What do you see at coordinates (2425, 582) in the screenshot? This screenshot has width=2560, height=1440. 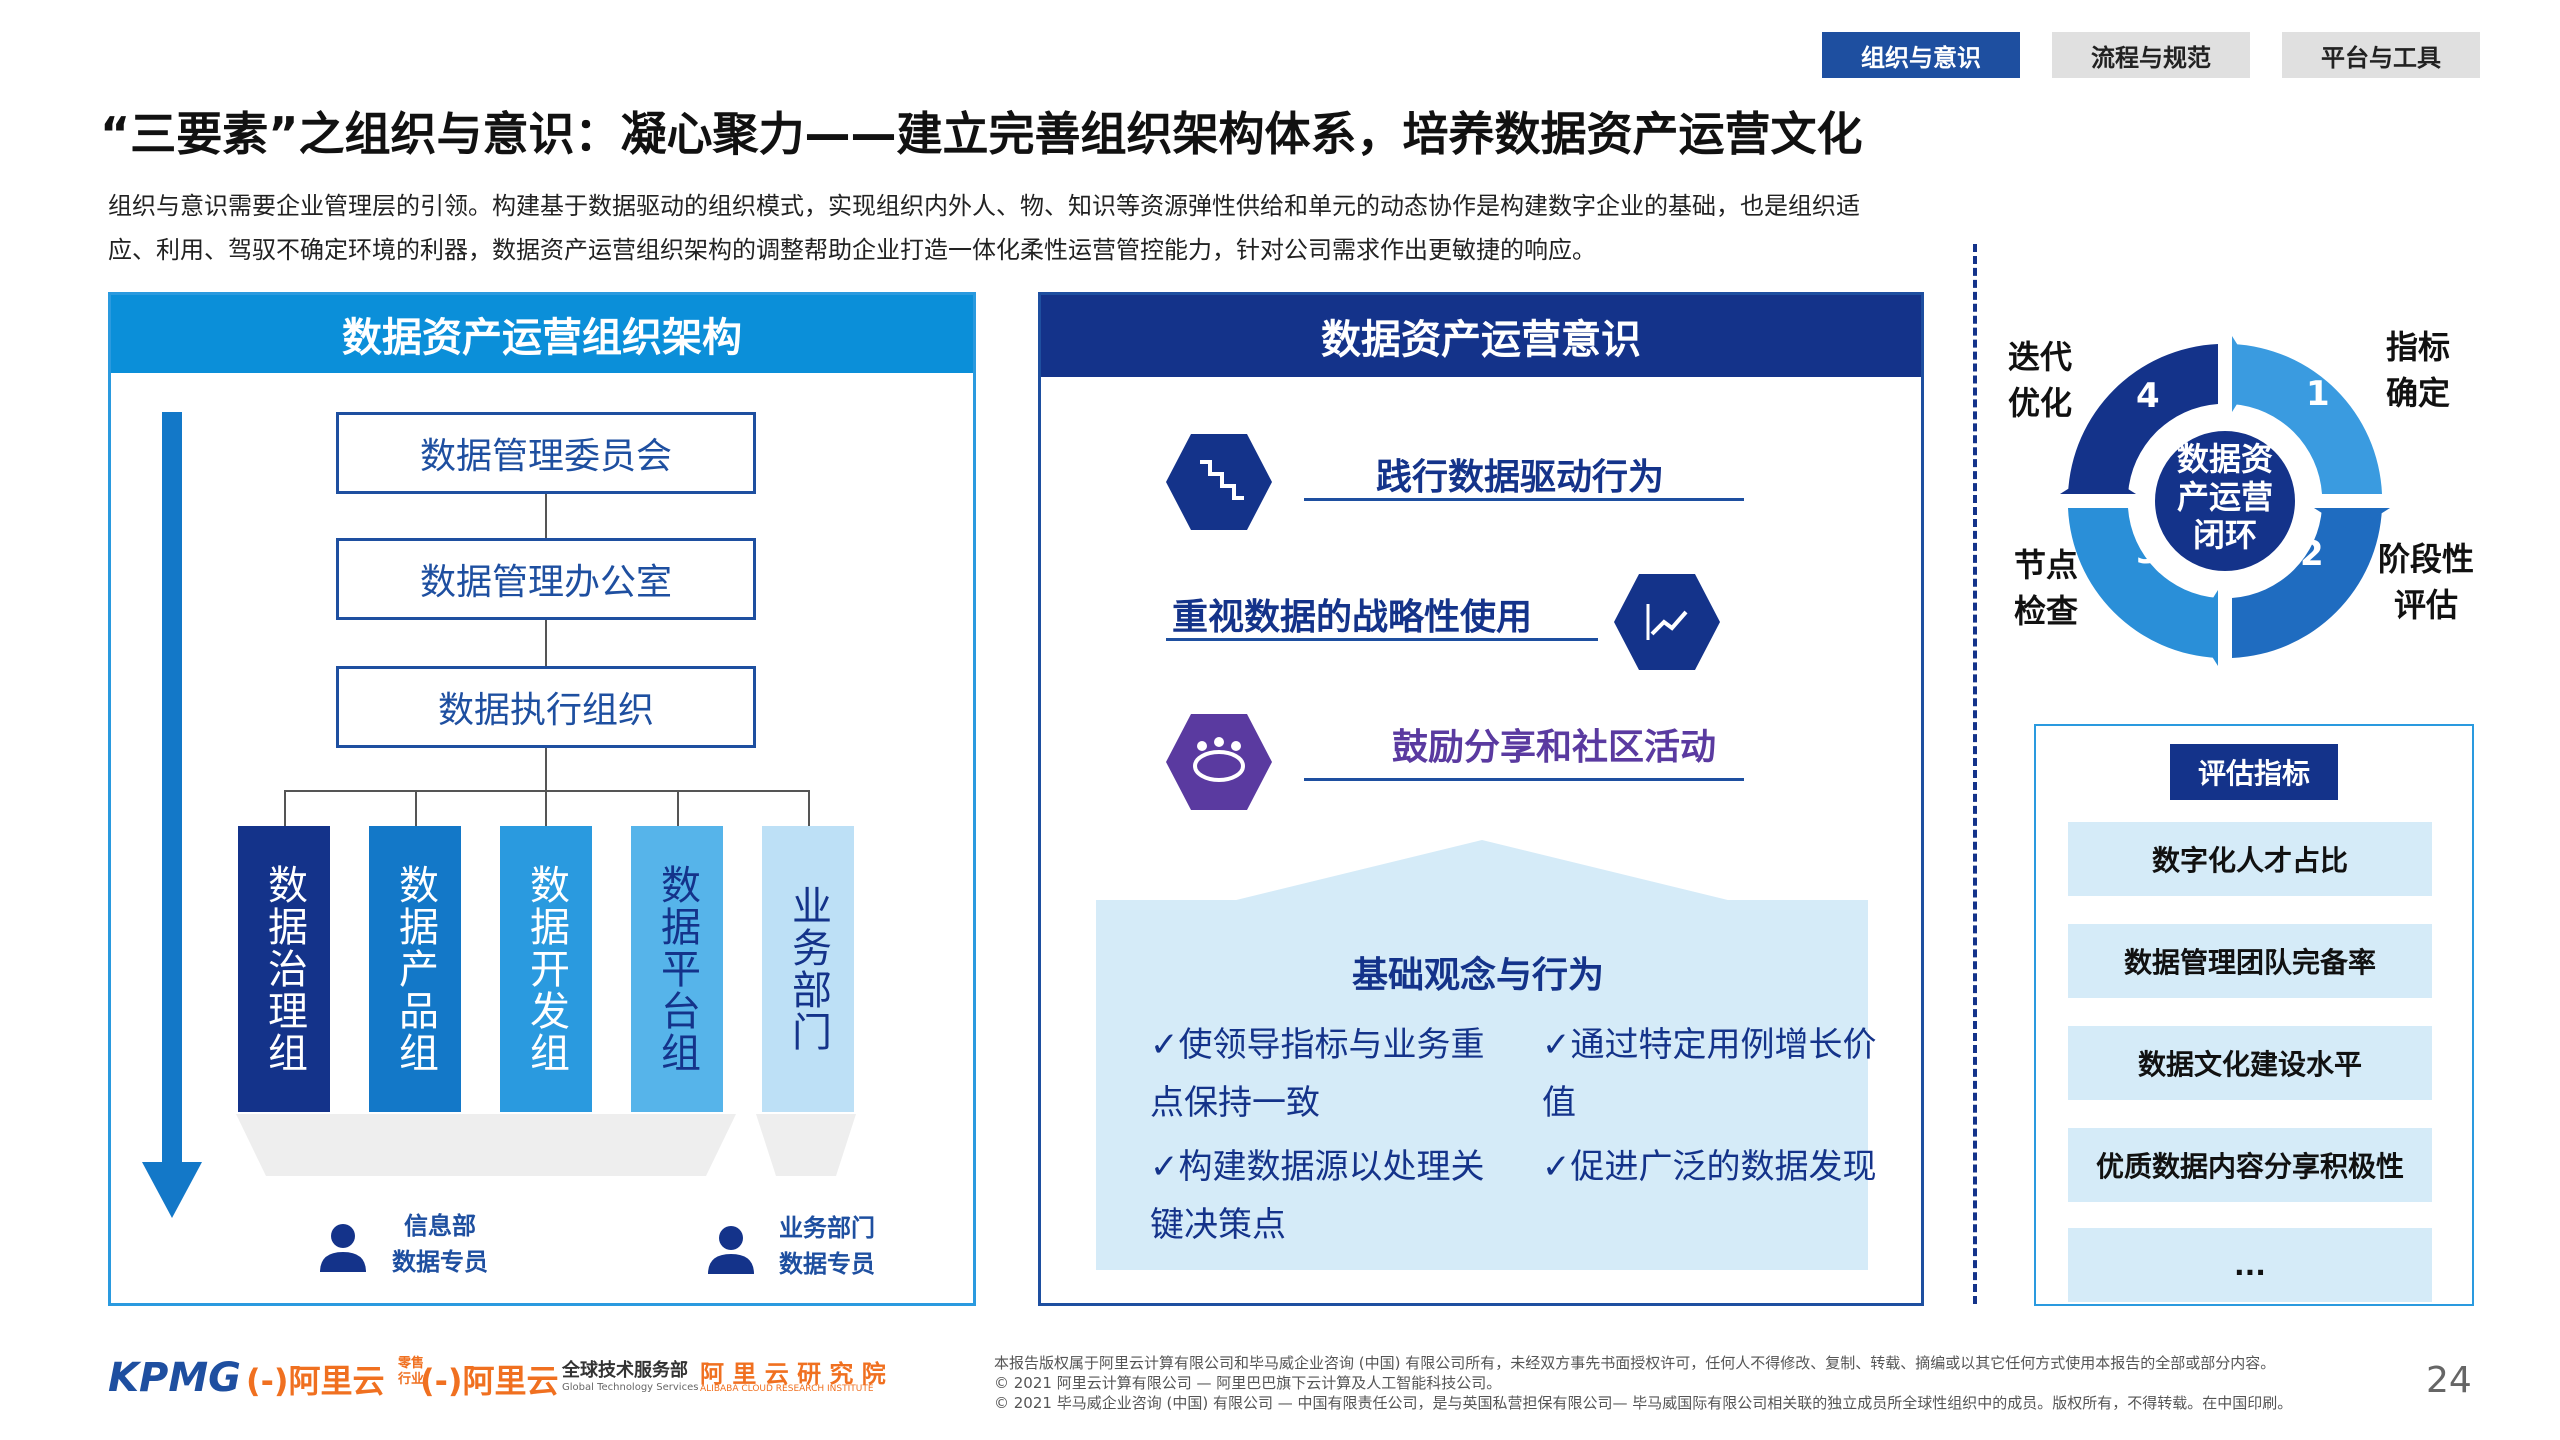 I see `cycle-step-label: 阶段性评估` at bounding box center [2425, 582].